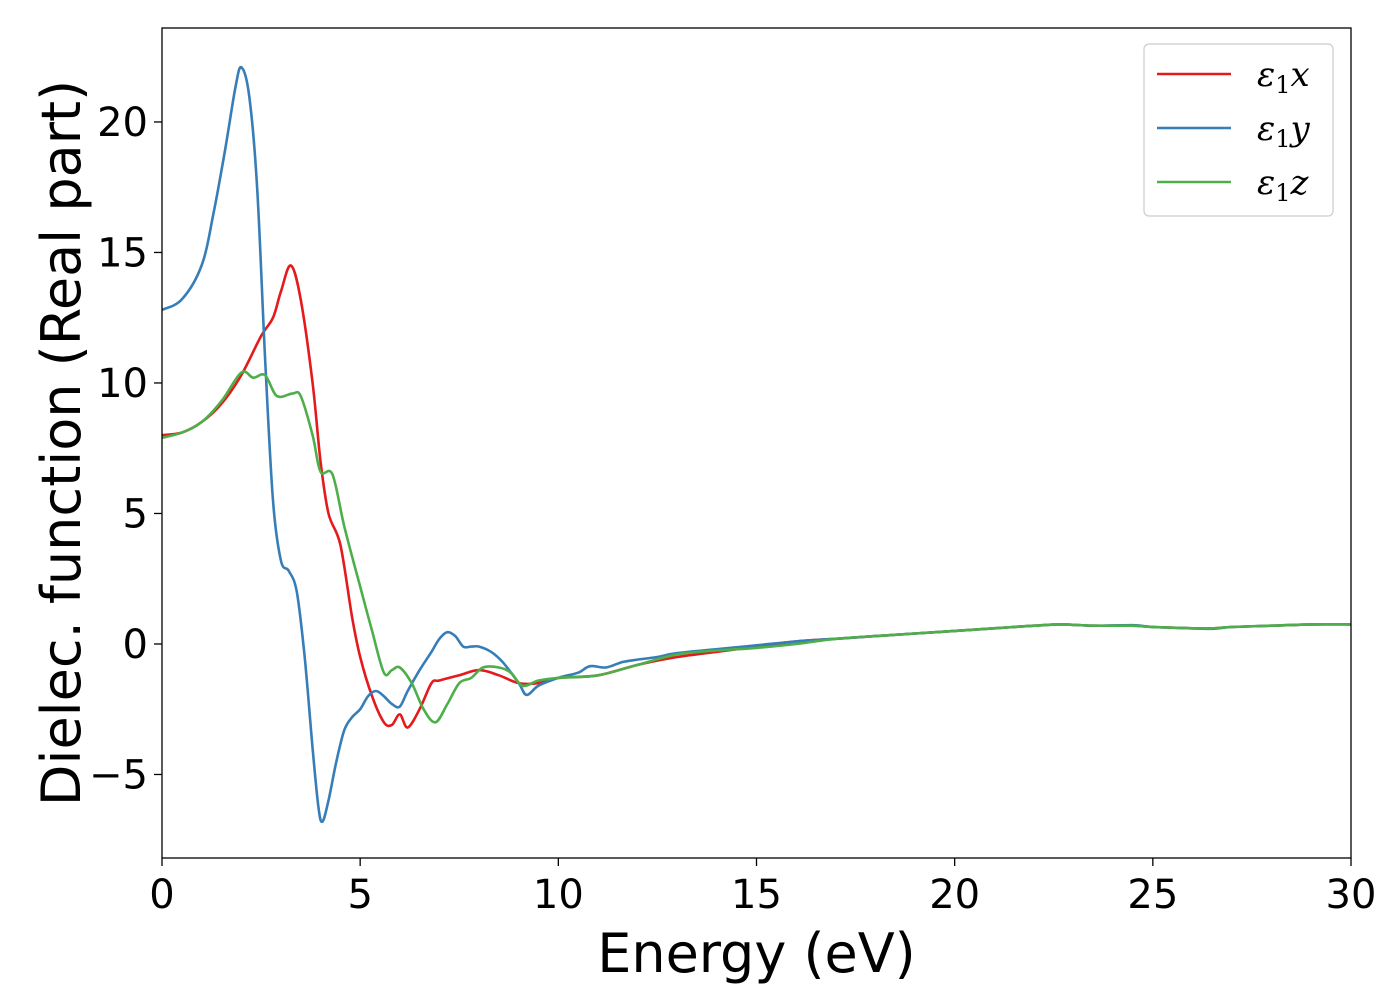  Describe the element at coordinates (1284, 131) in the screenshot. I see `legend-label-y: ε1y` at that location.